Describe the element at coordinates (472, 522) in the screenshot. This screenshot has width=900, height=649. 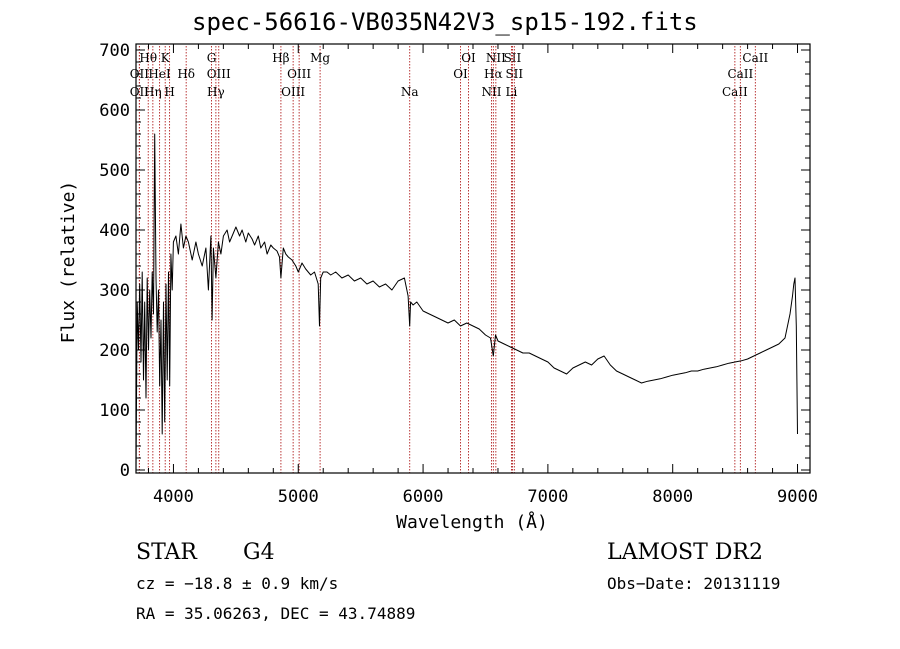
I see `x-axis-label: Wavelength (Å)` at that location.